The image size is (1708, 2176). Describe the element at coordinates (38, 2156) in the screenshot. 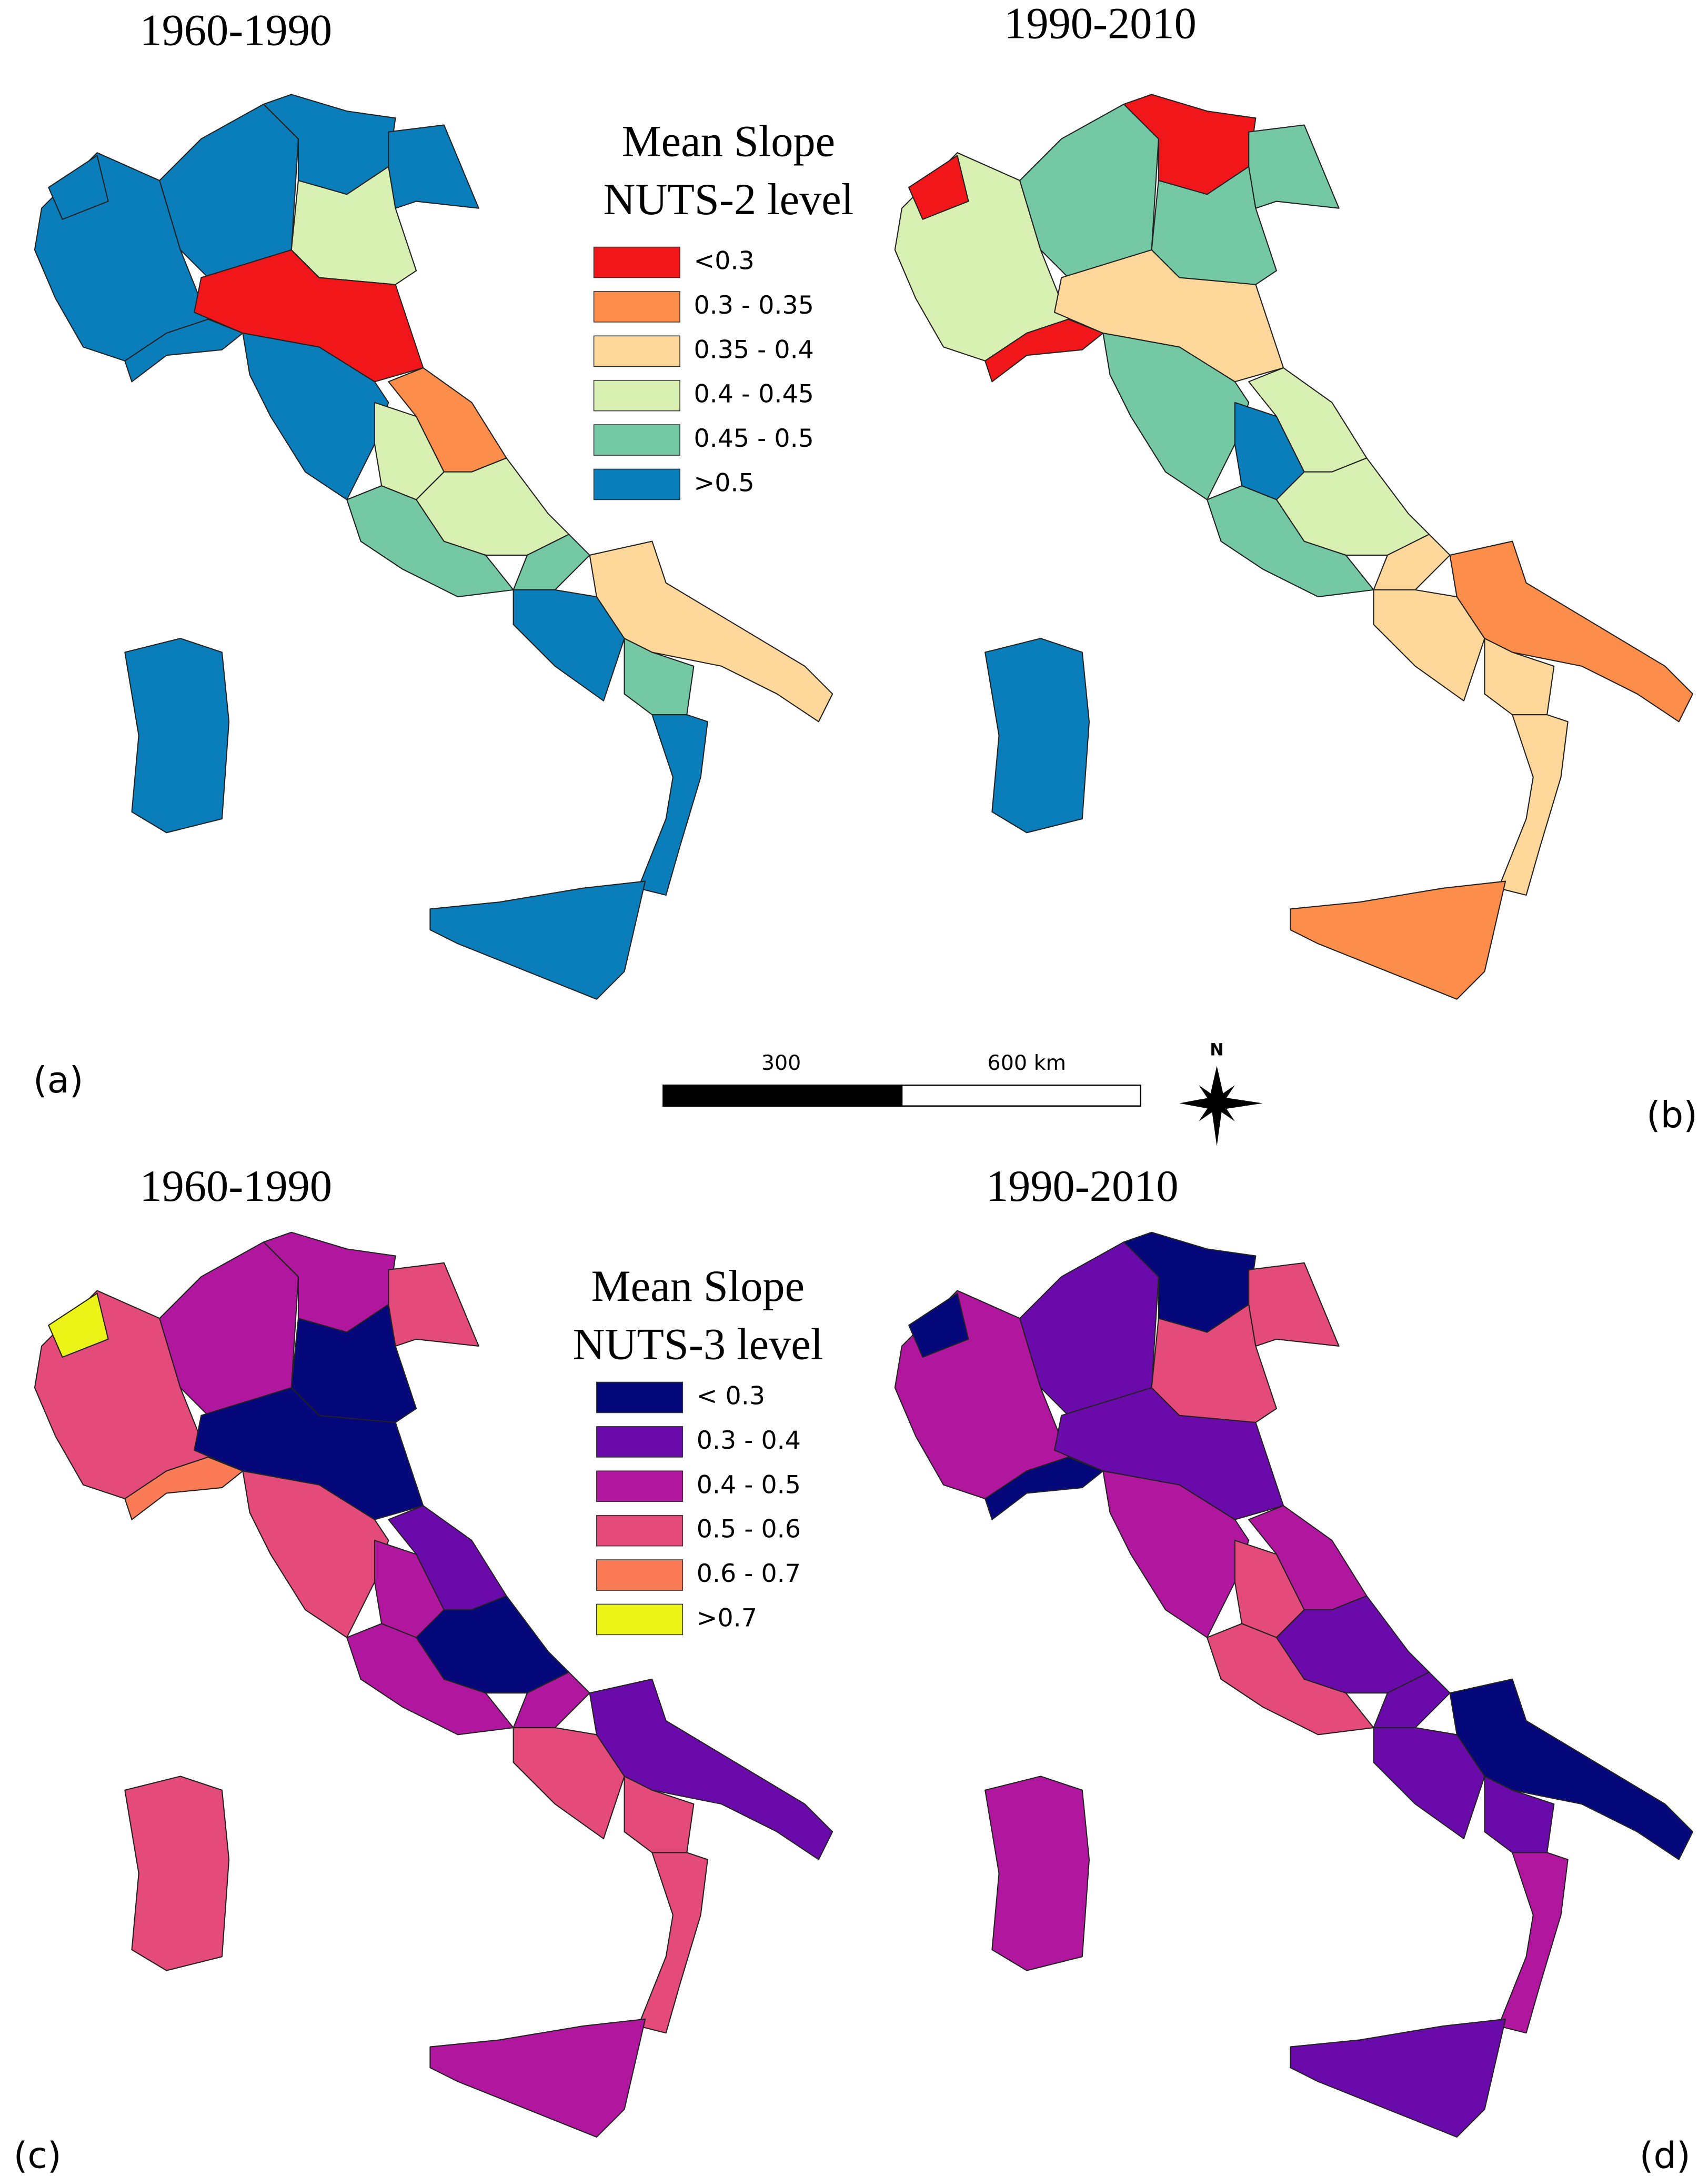

I see `panel-label: (c)` at that location.